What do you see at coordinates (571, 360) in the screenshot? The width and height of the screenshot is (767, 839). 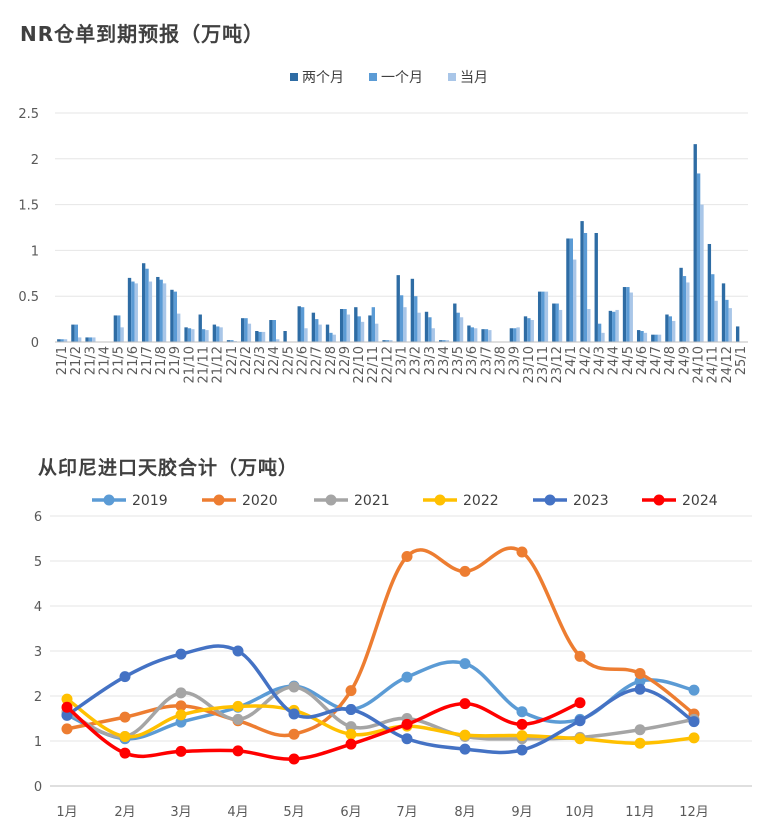 I see `x-tick-label: 24/1` at bounding box center [571, 360].